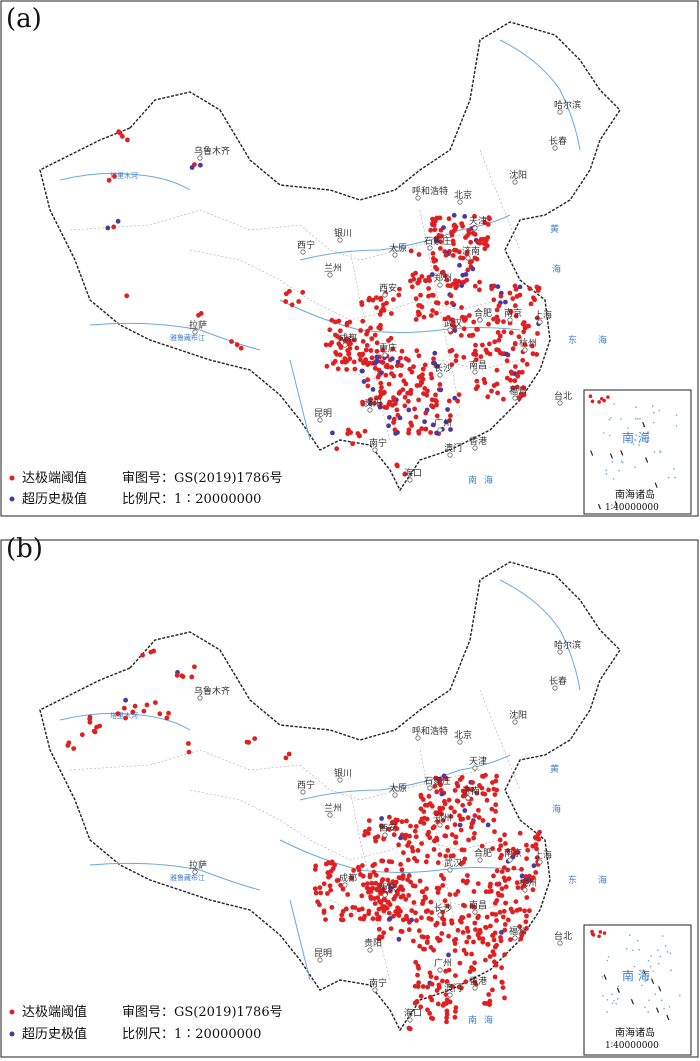 This screenshot has height=1061, width=700. What do you see at coordinates (556, 809) in the screenshot?
I see `sea-label: 海` at bounding box center [556, 809].